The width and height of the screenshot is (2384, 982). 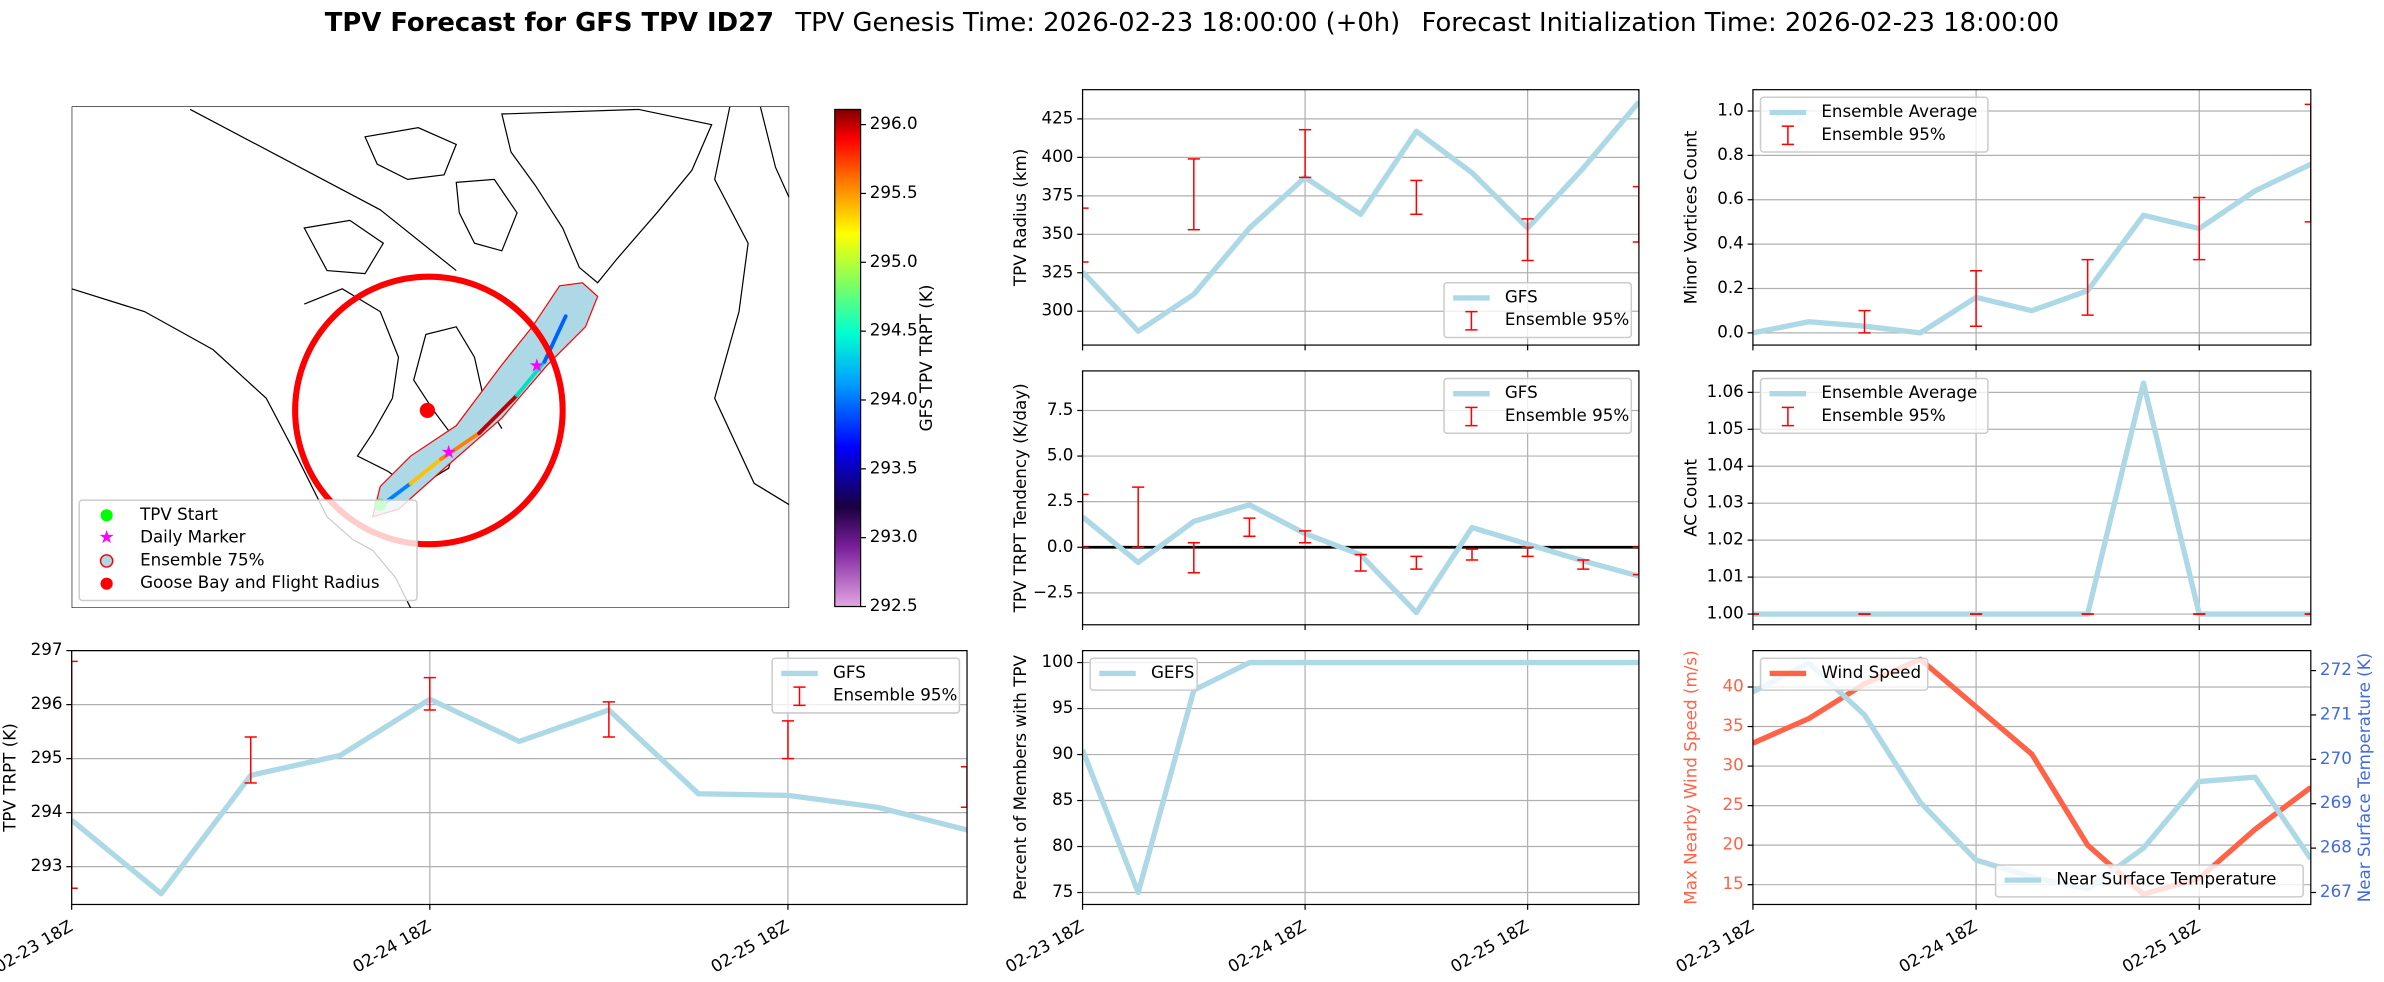 What do you see at coordinates (2364, 777) in the screenshot?
I see `y2-axis-label: Near Surface Temperature (K)` at bounding box center [2364, 777].